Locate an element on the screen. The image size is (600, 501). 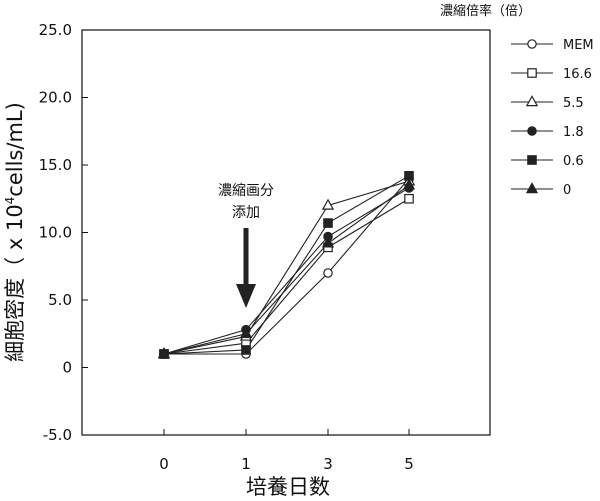
series-5.5 is located at coordinates (286, 267).